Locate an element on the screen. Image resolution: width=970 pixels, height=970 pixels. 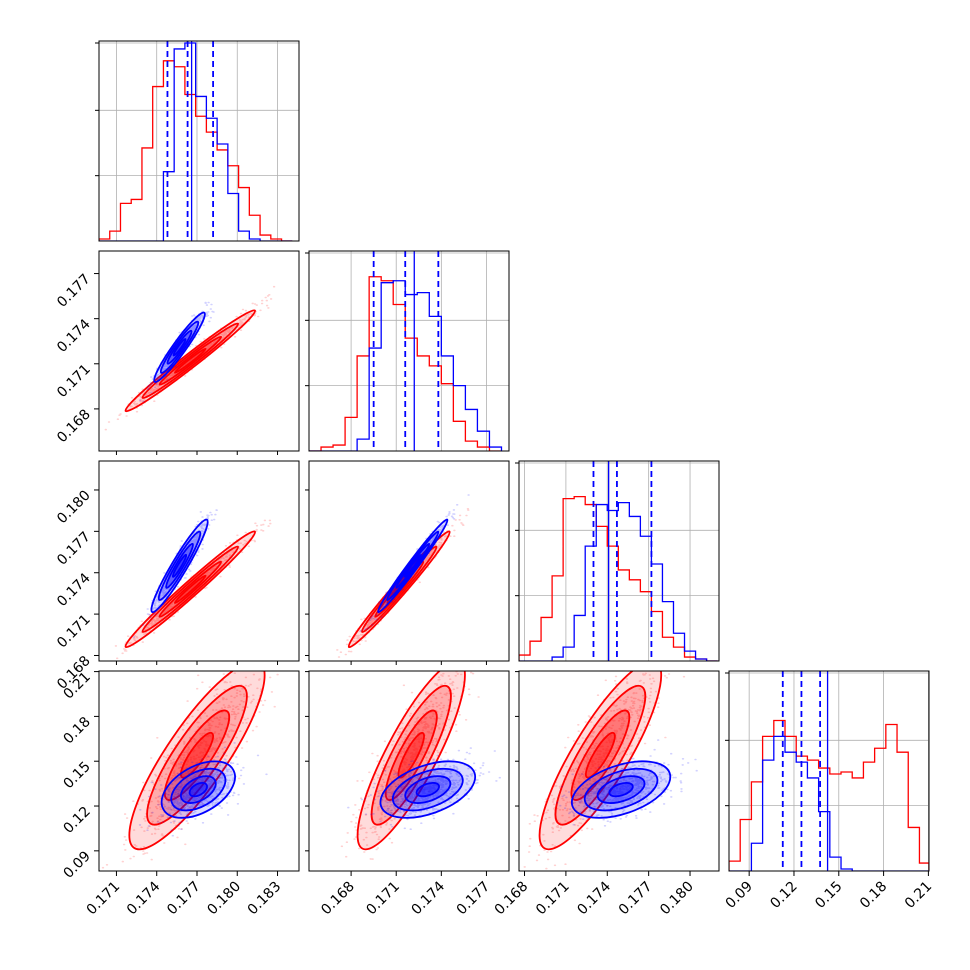
y-tick-label: 0.09 is located at coordinates (76, 864).